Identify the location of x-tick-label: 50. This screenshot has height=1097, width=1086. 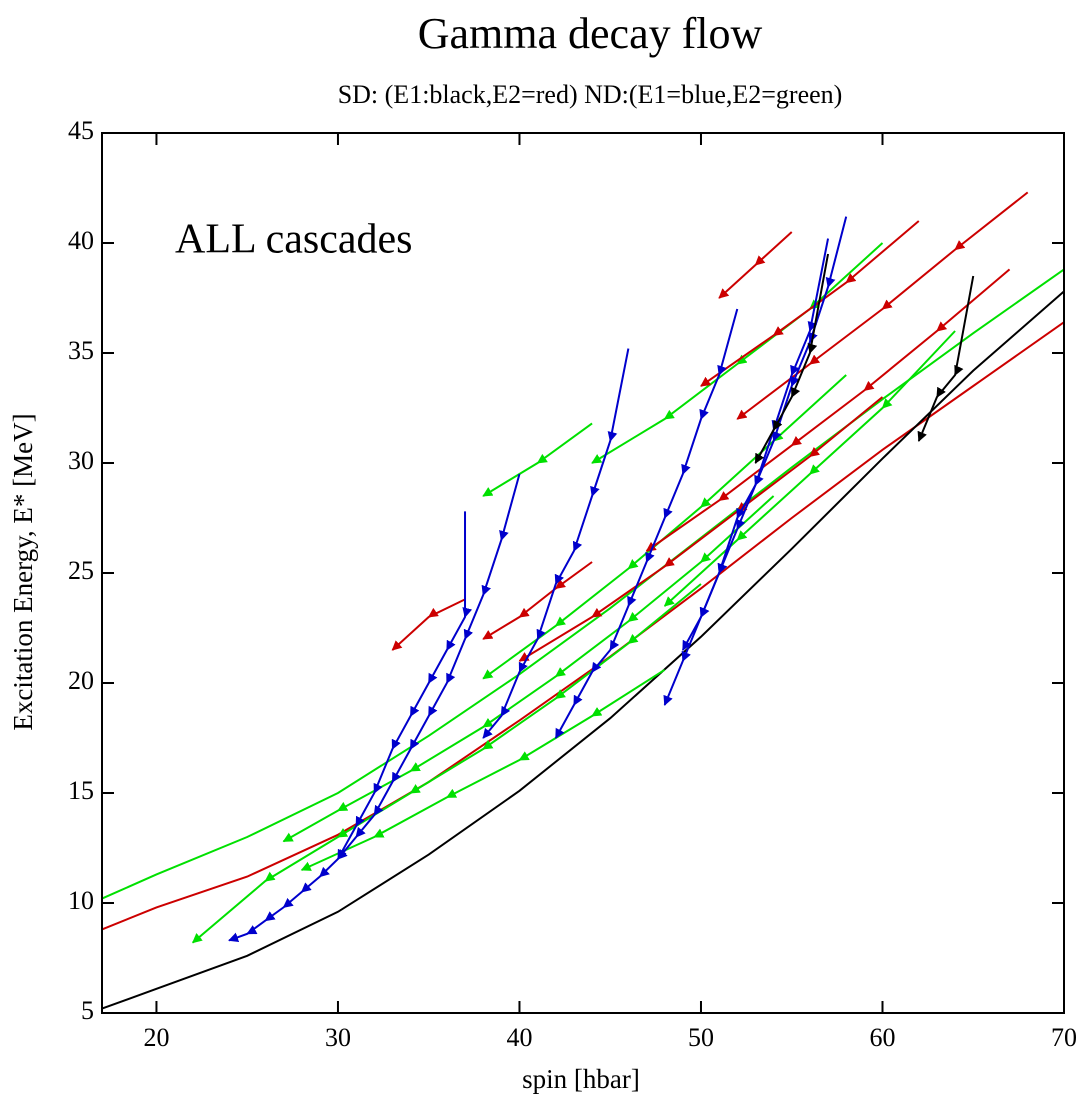
(701, 1037).